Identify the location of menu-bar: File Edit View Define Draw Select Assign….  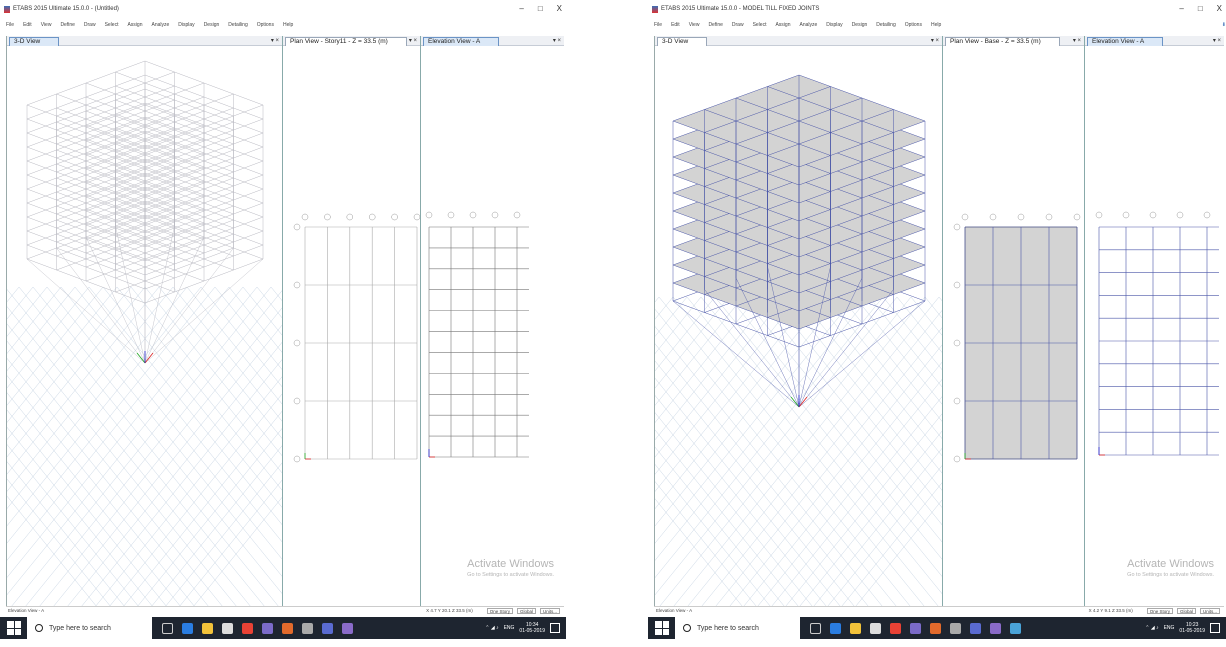
(937, 26).